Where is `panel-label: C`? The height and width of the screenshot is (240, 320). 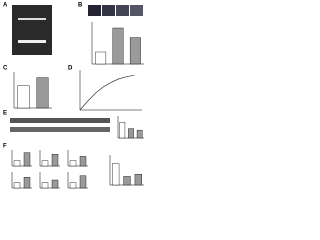 panel-label: C is located at coordinates (5, 69).